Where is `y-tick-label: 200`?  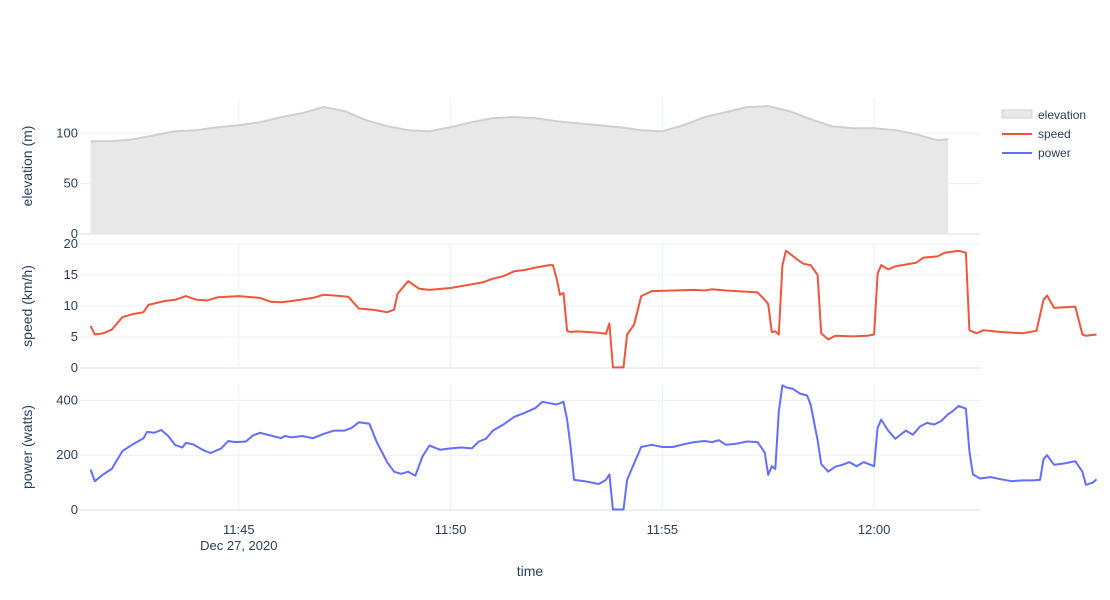
y-tick-label: 200 is located at coordinates (67, 454).